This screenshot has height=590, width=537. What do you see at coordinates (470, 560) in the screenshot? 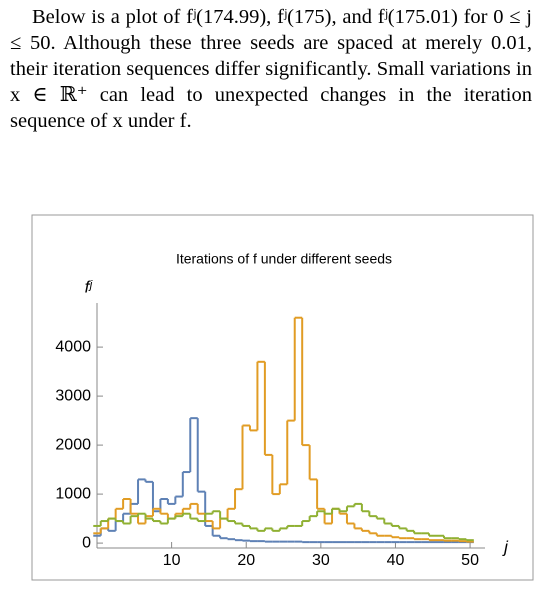
I see `x-tick-label: 50` at bounding box center [470, 560].